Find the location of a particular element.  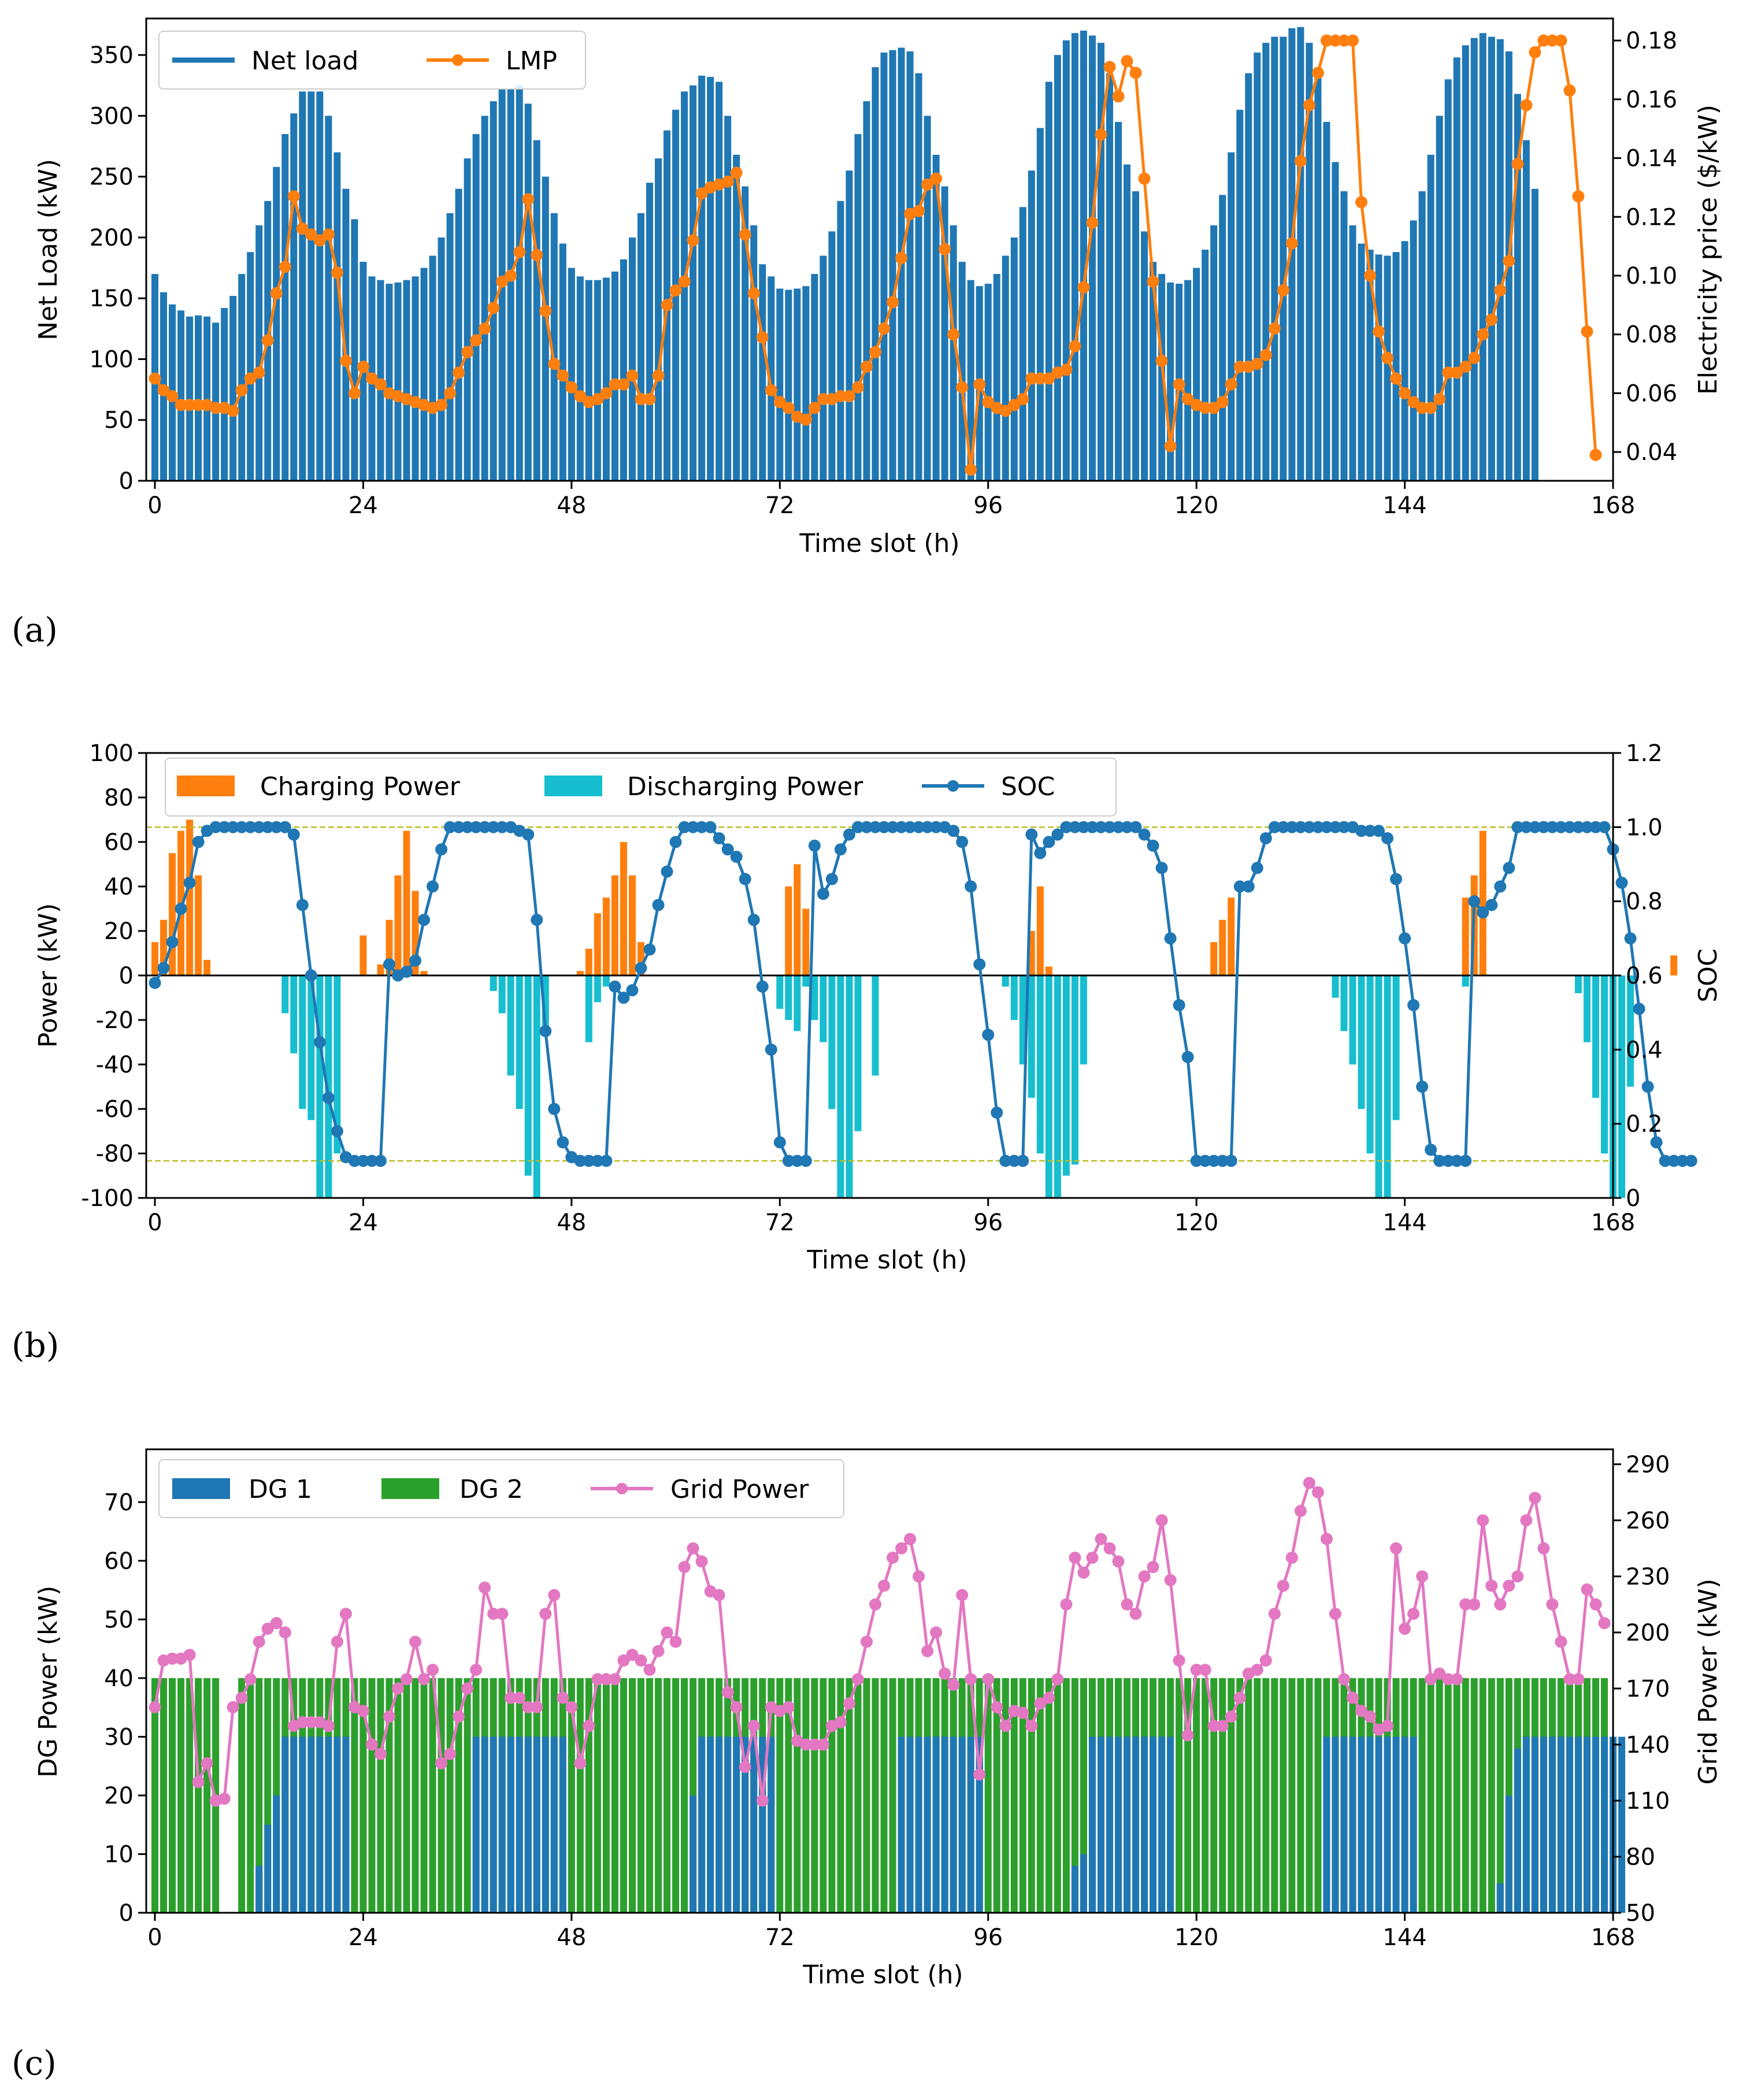

panel-b-y2-axis-title: SOC is located at coordinates (1708, 975).